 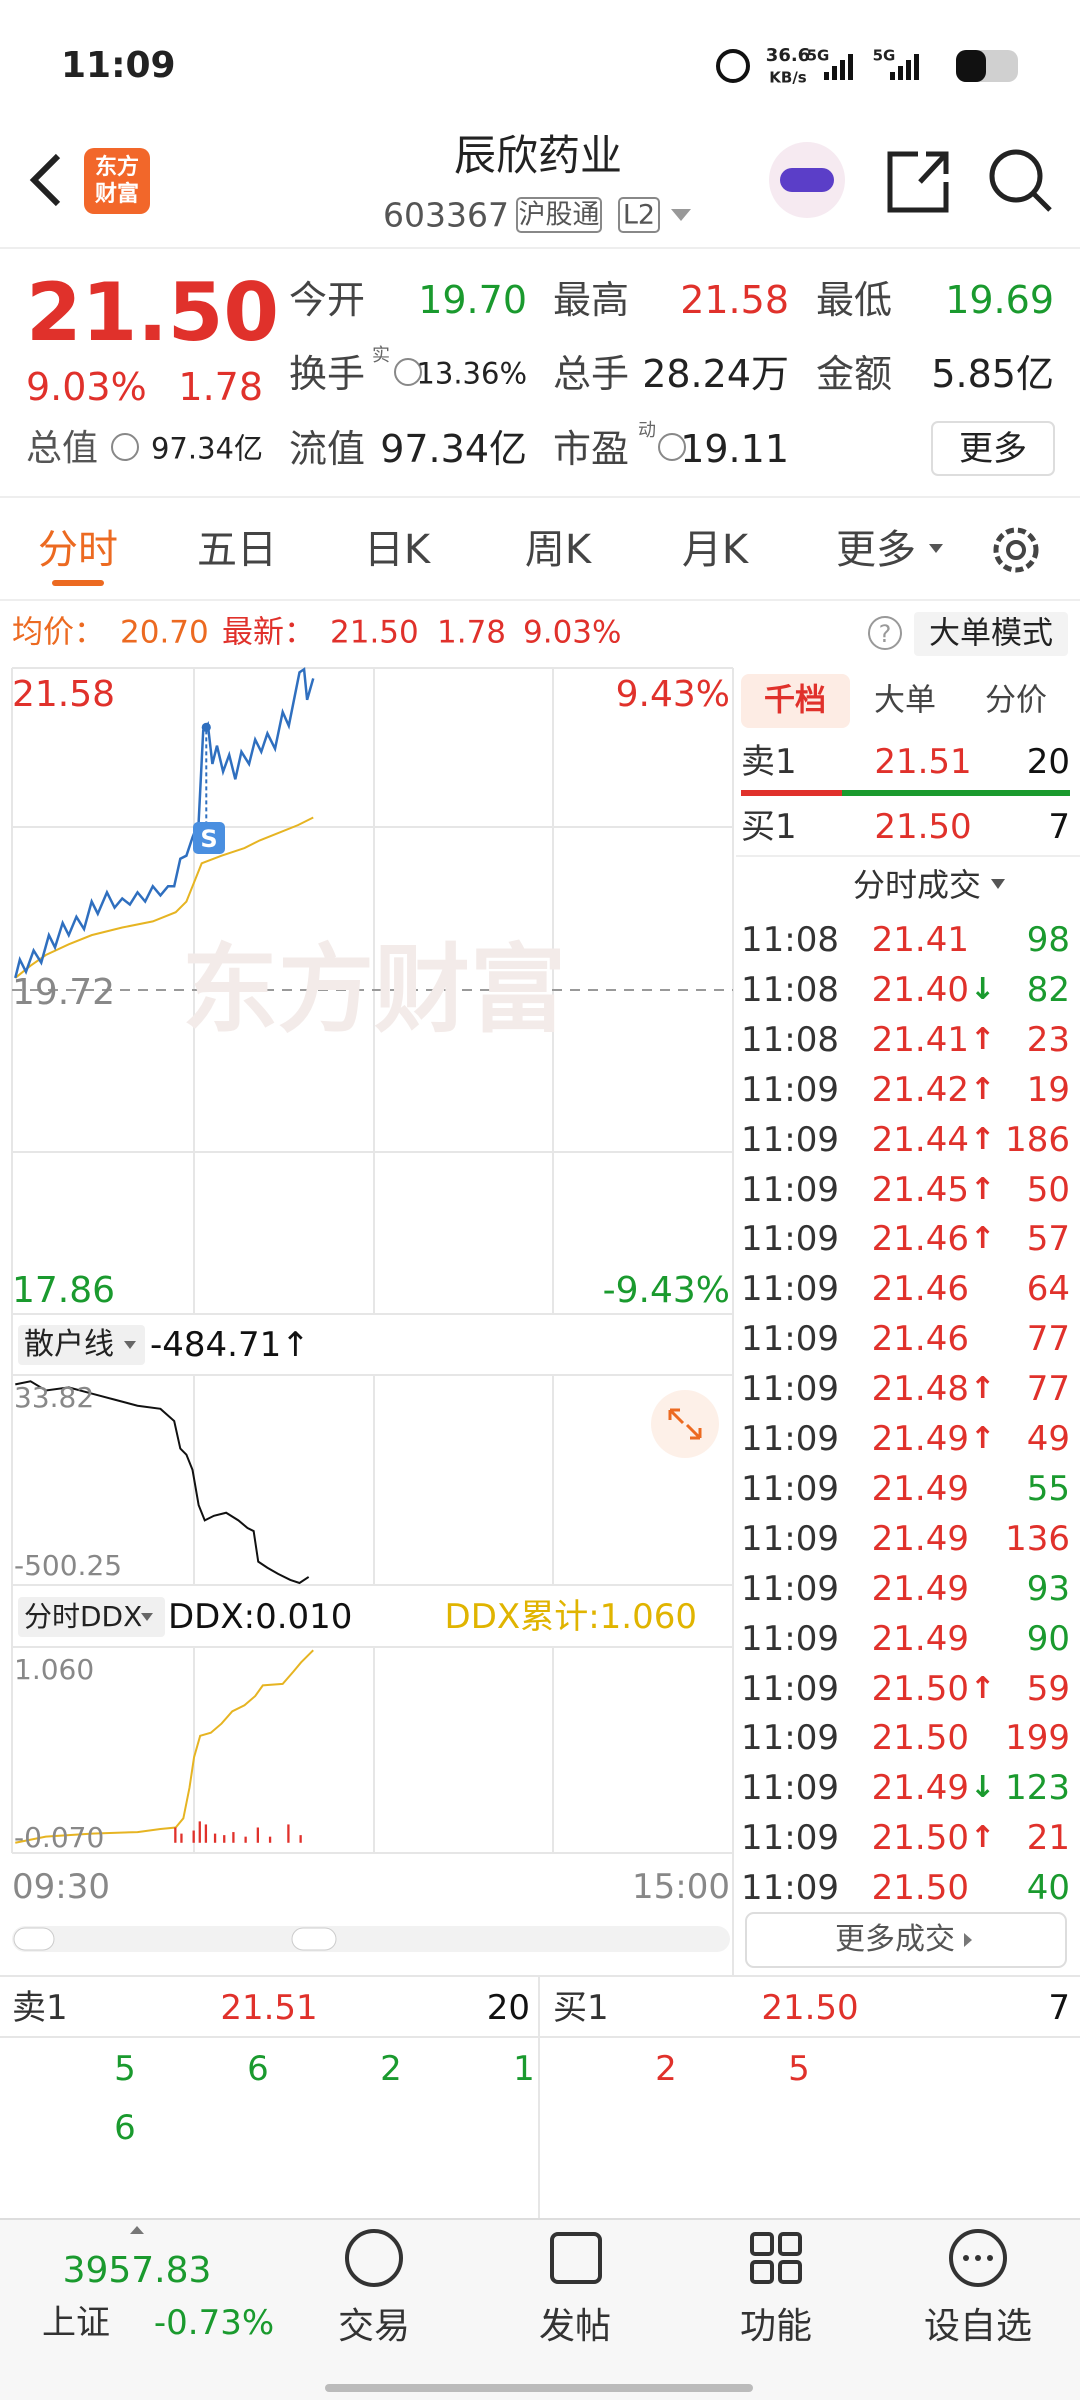 I want to click on trade-volume: 59, so click(x=1048, y=1688).